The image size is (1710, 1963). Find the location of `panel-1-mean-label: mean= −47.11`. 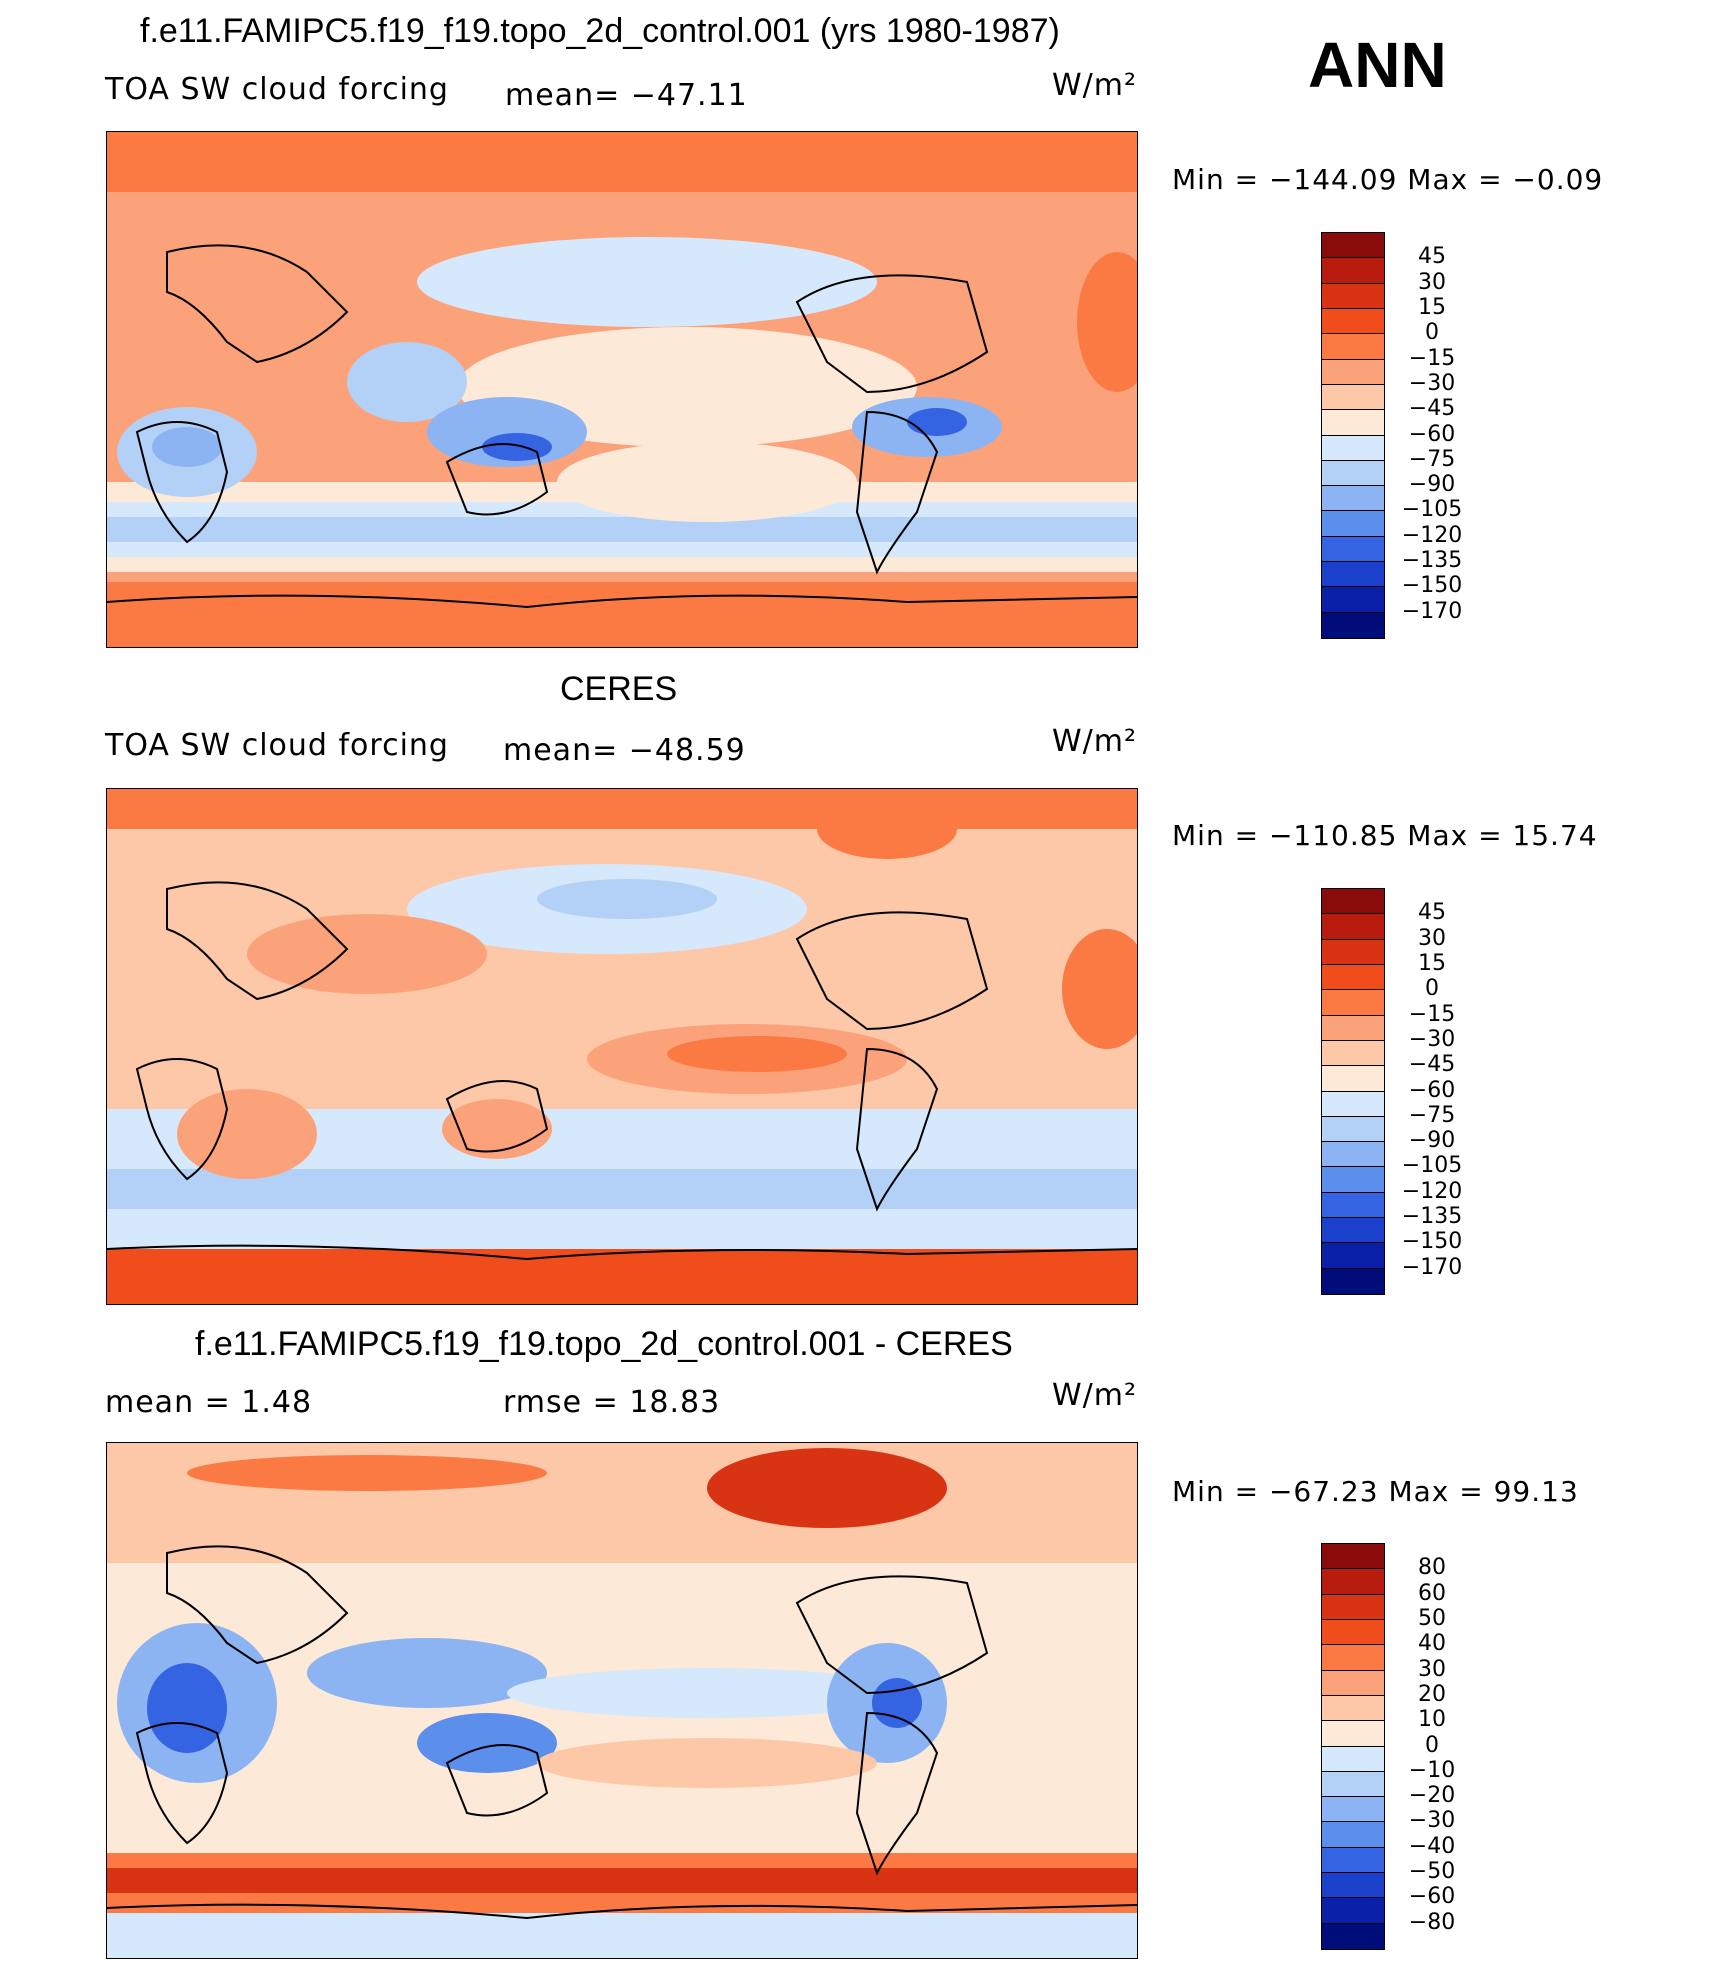

panel-1-mean-label: mean= −47.11 is located at coordinates (626, 95).